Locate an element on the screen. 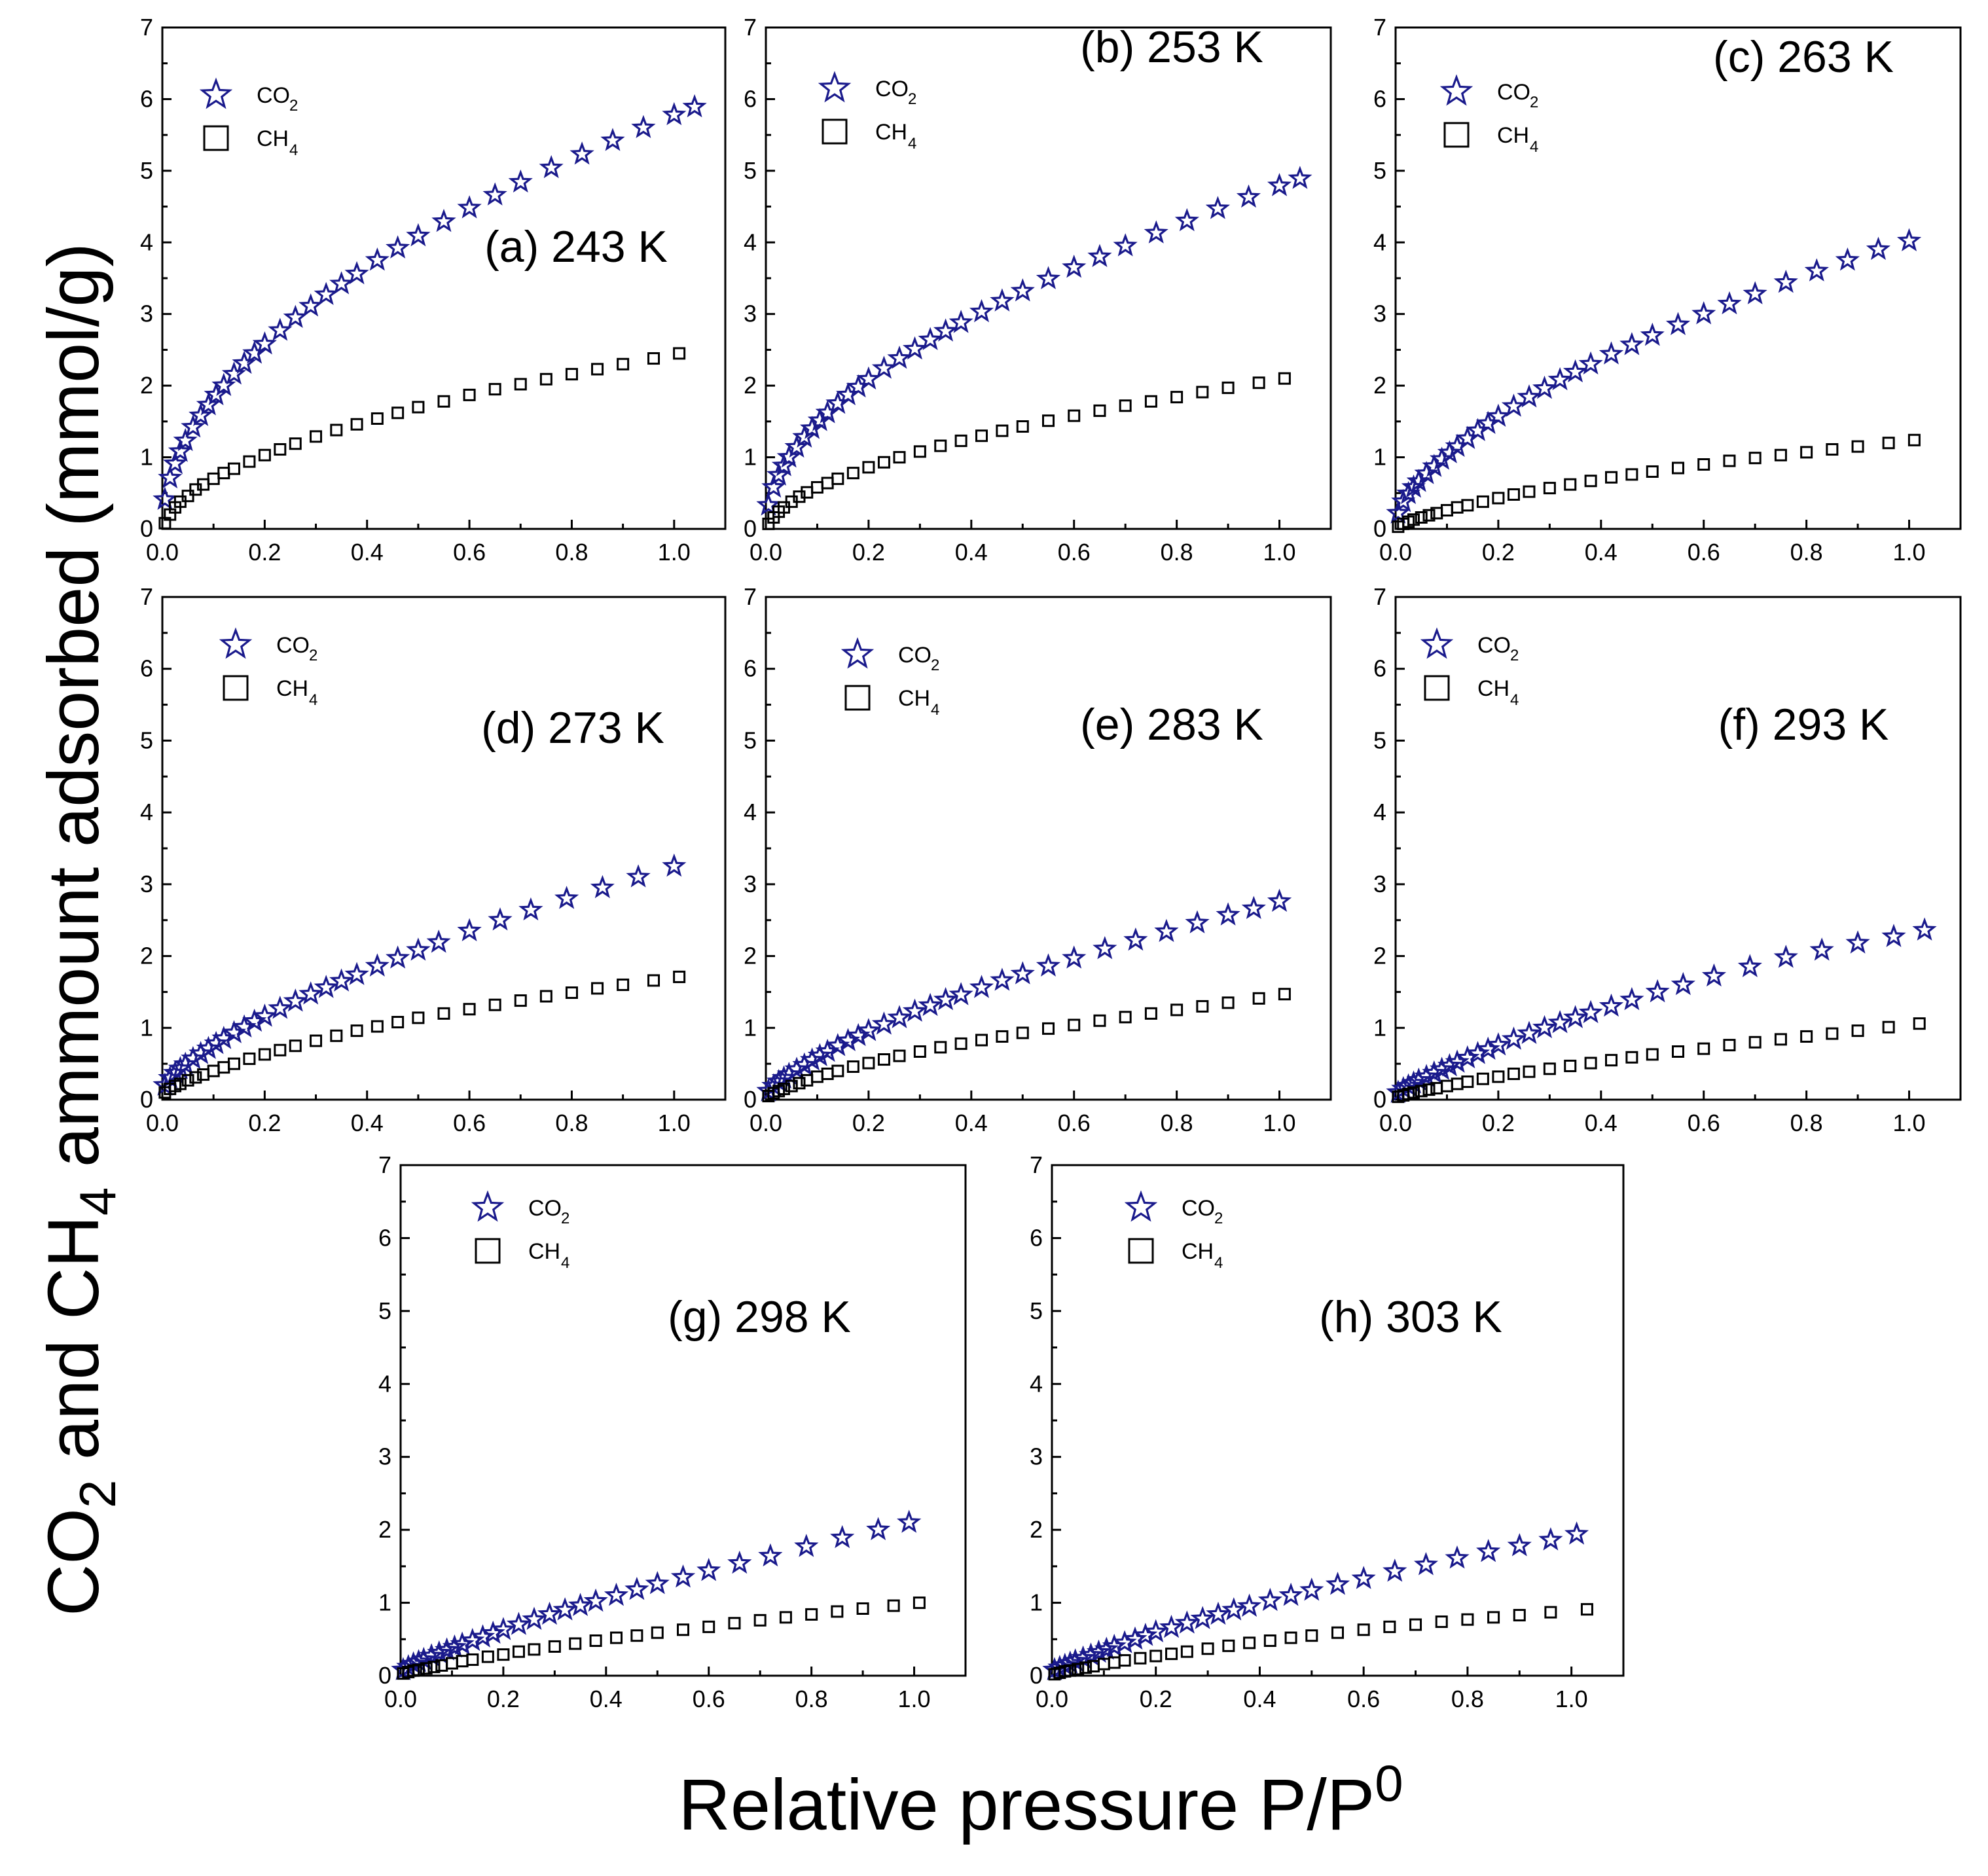  y-tick-label: 1 is located at coordinates (1036, 1603).